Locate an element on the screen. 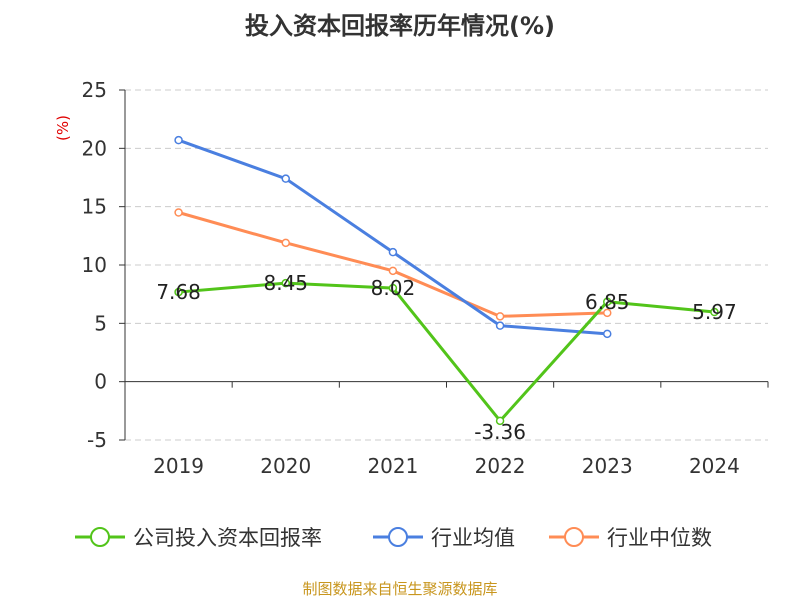 The height and width of the screenshot is (600, 800). x-tick-label: 2024 is located at coordinates (714, 466).